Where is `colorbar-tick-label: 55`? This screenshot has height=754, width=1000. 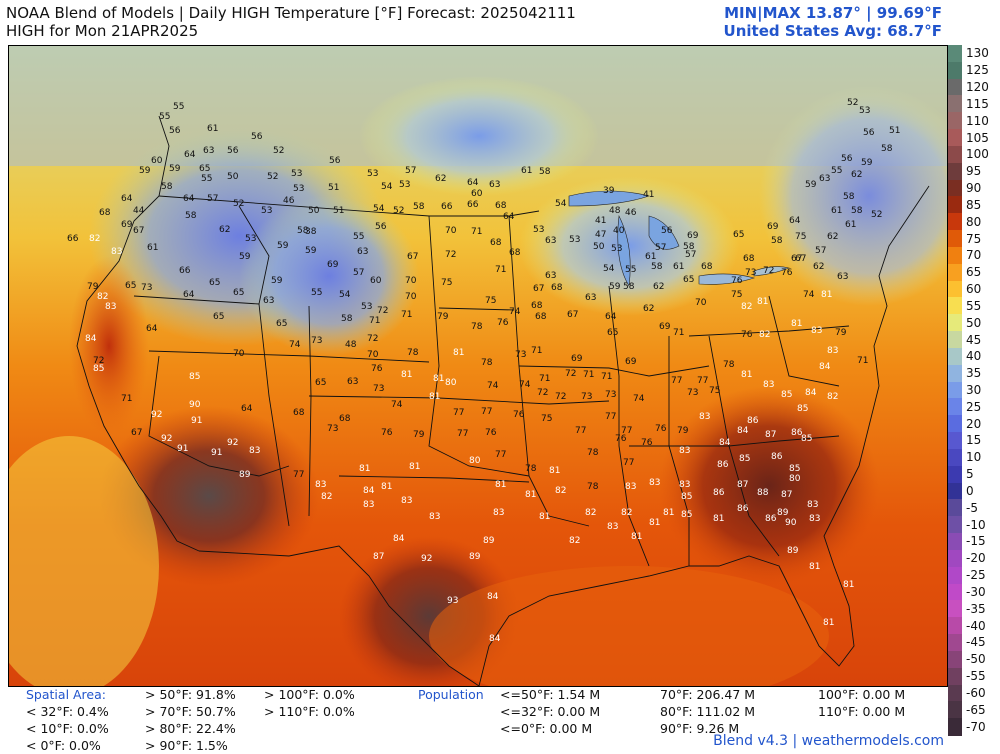 colorbar-tick-label: 55 is located at coordinates (974, 305).